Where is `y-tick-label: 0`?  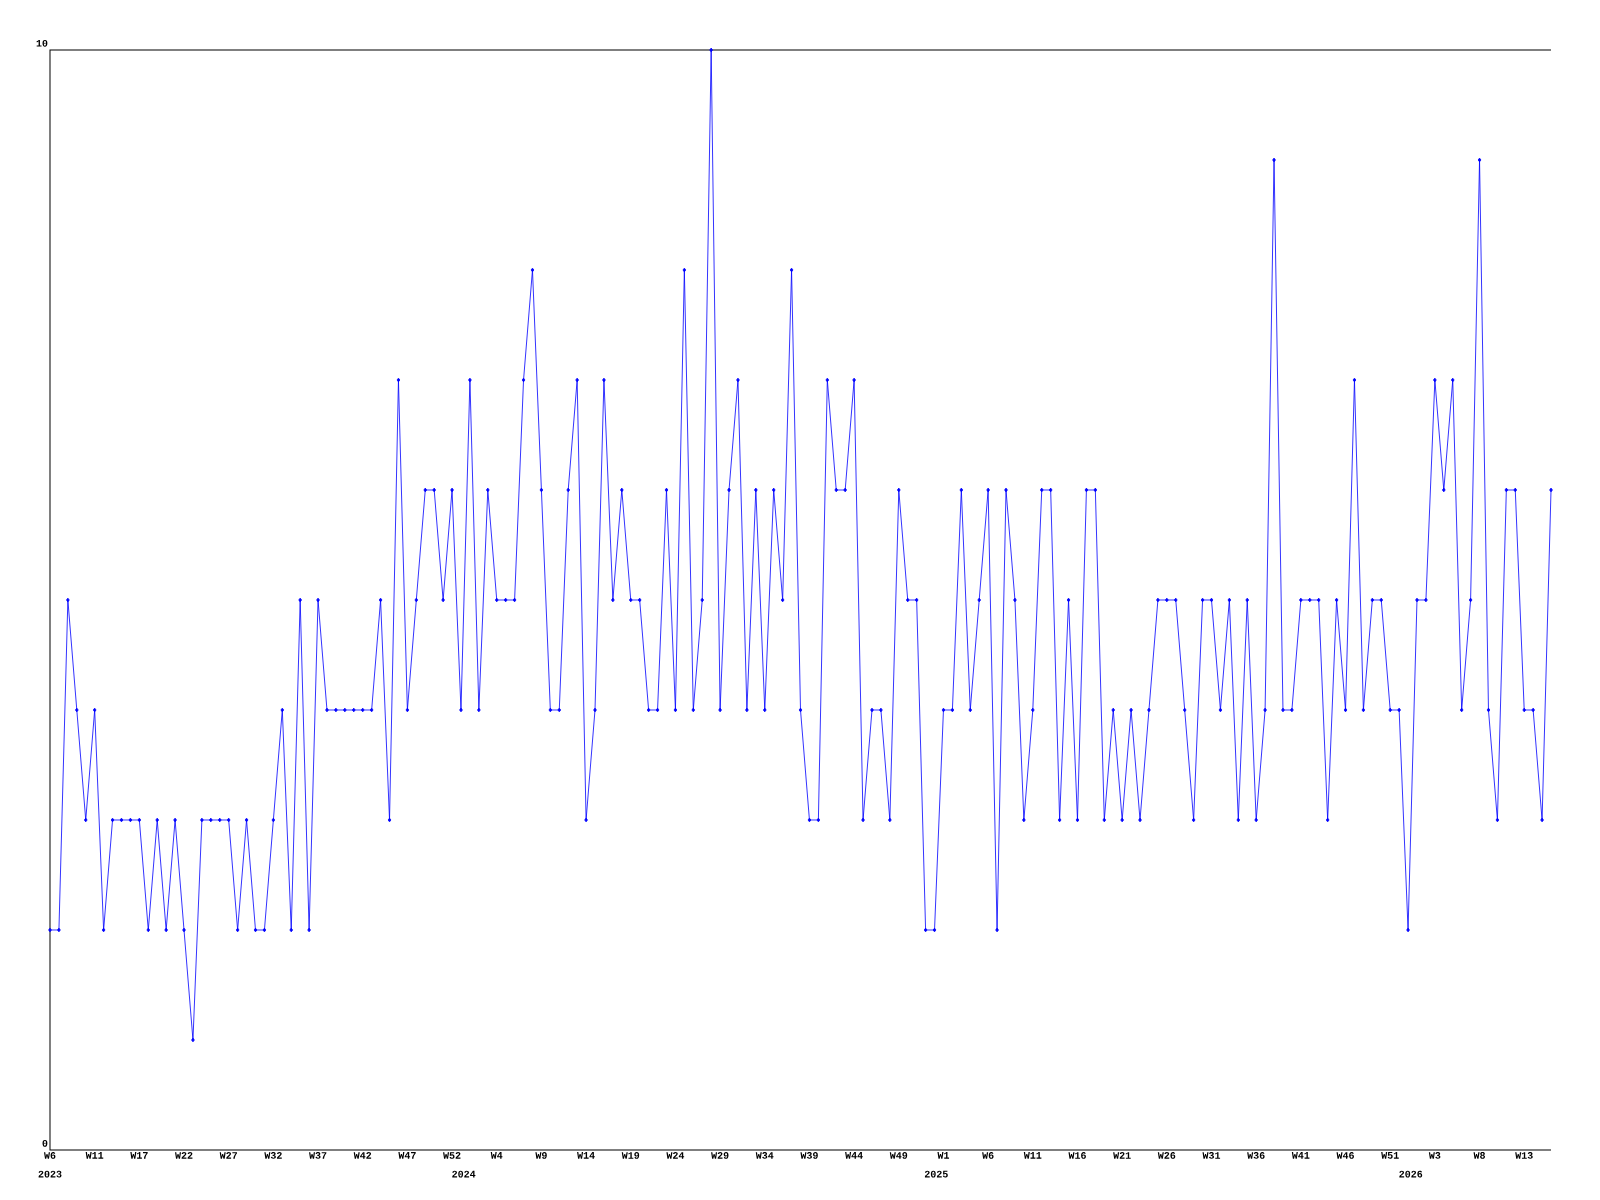
y-tick-label: 0 is located at coordinates (45, 1143).